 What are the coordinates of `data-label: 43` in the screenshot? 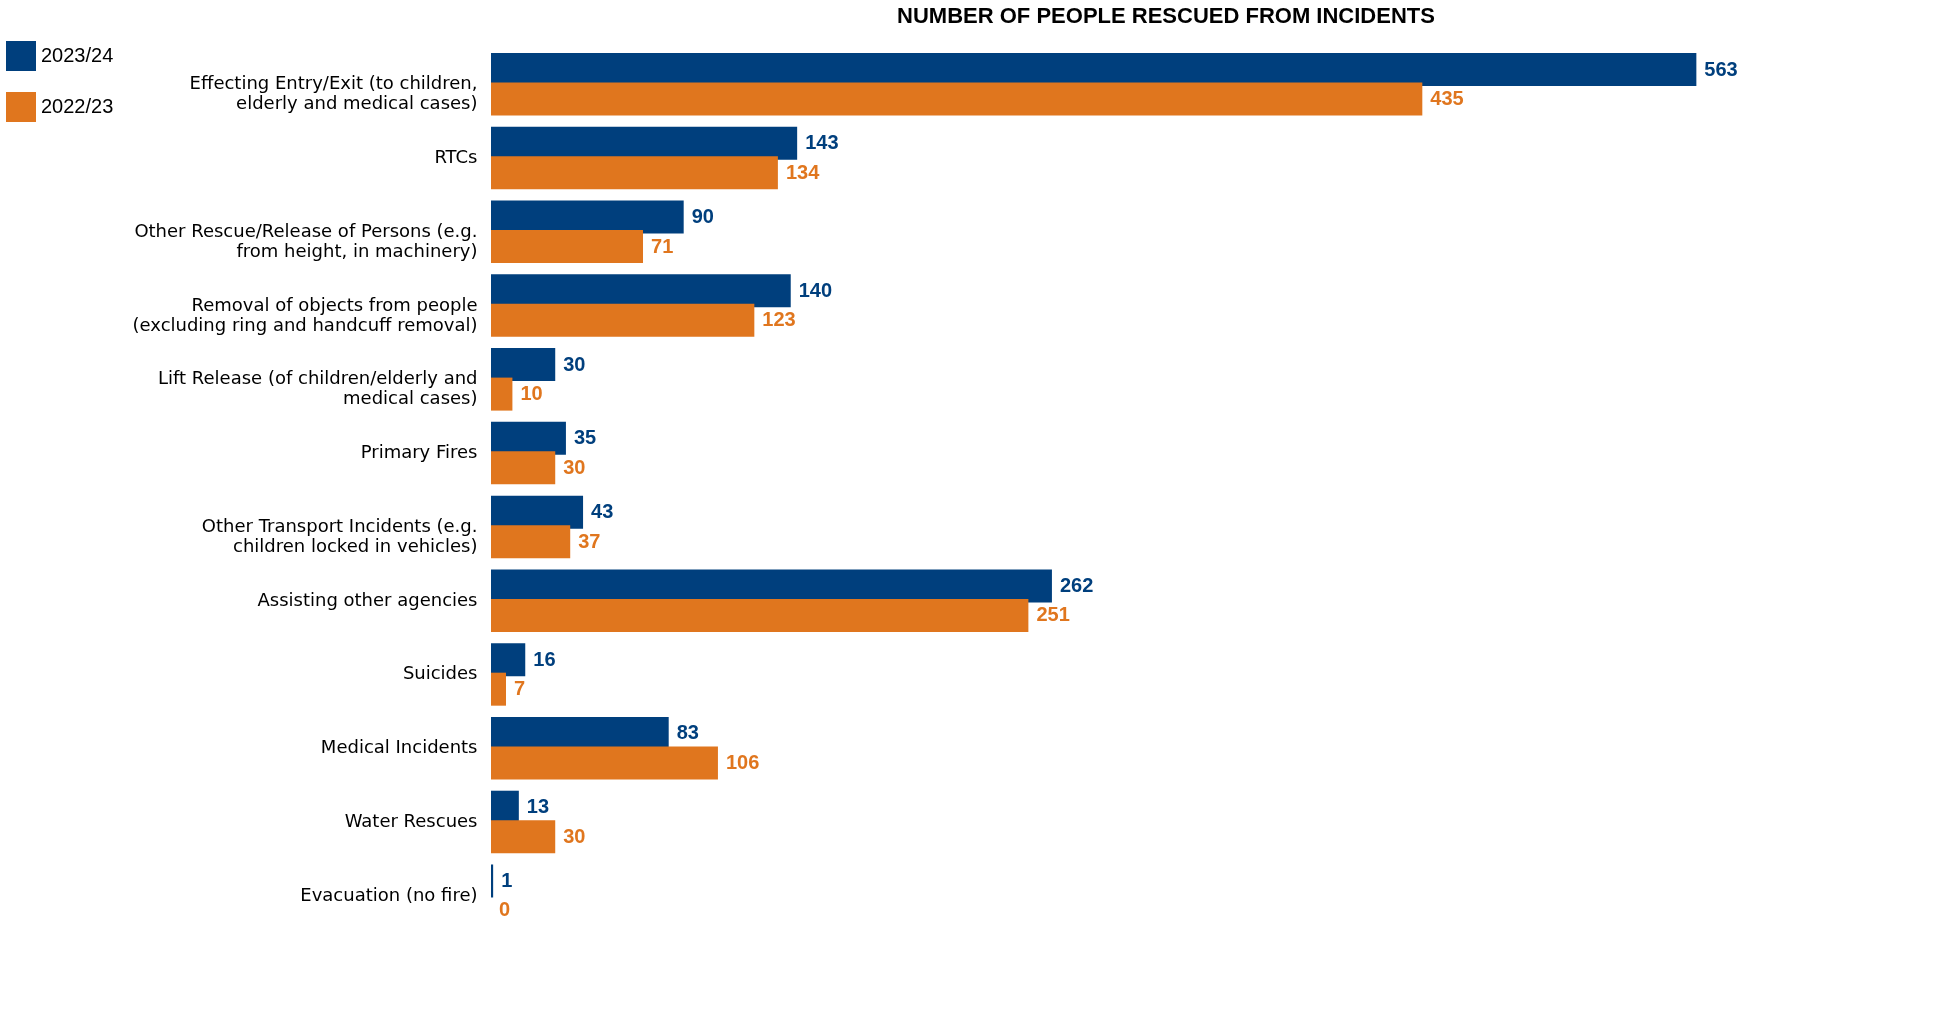 It's located at (602, 511).